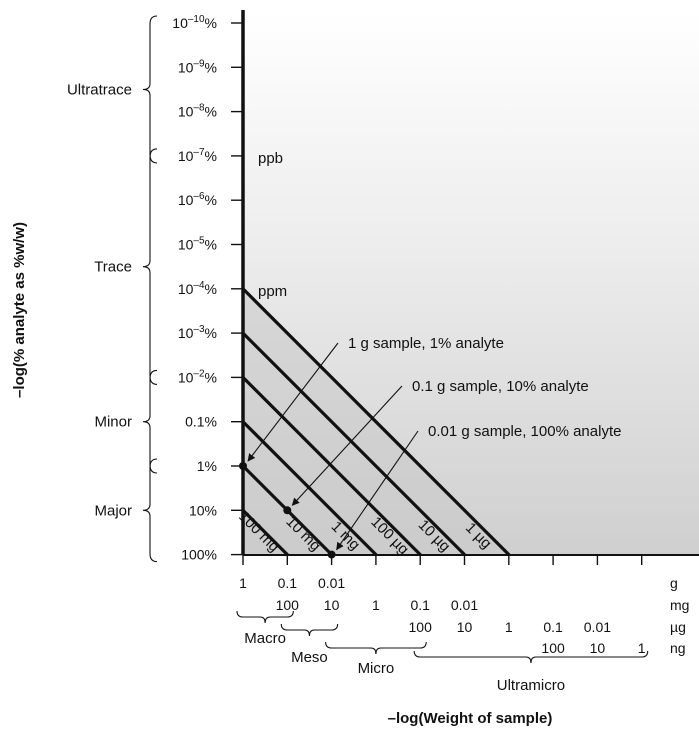 This screenshot has width=699, height=731. What do you see at coordinates (197, 111) in the screenshot?
I see `y-tick-label: 10–8%` at bounding box center [197, 111].